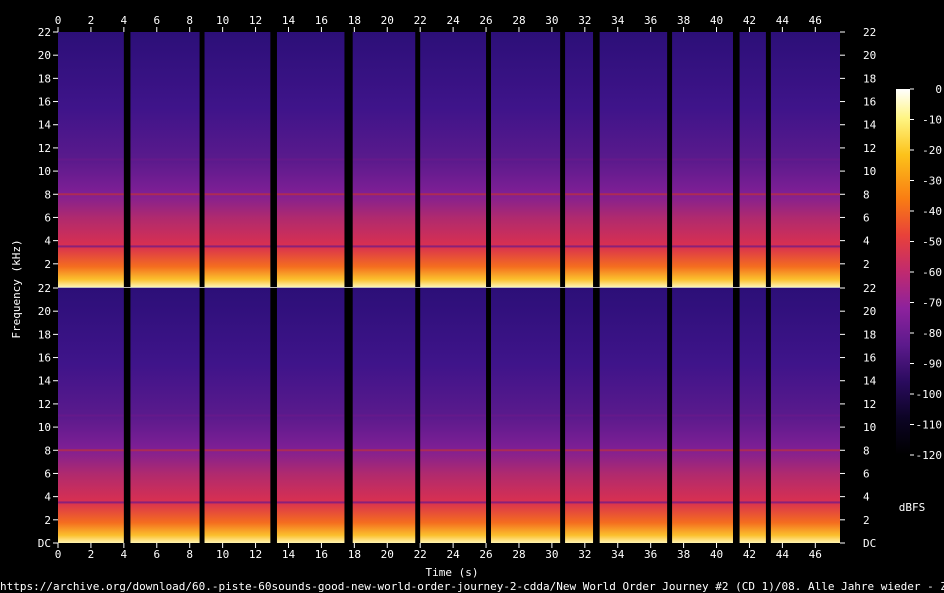 The image size is (944, 593). I want to click on colorbar-tick-label: -30, so click(932, 181).